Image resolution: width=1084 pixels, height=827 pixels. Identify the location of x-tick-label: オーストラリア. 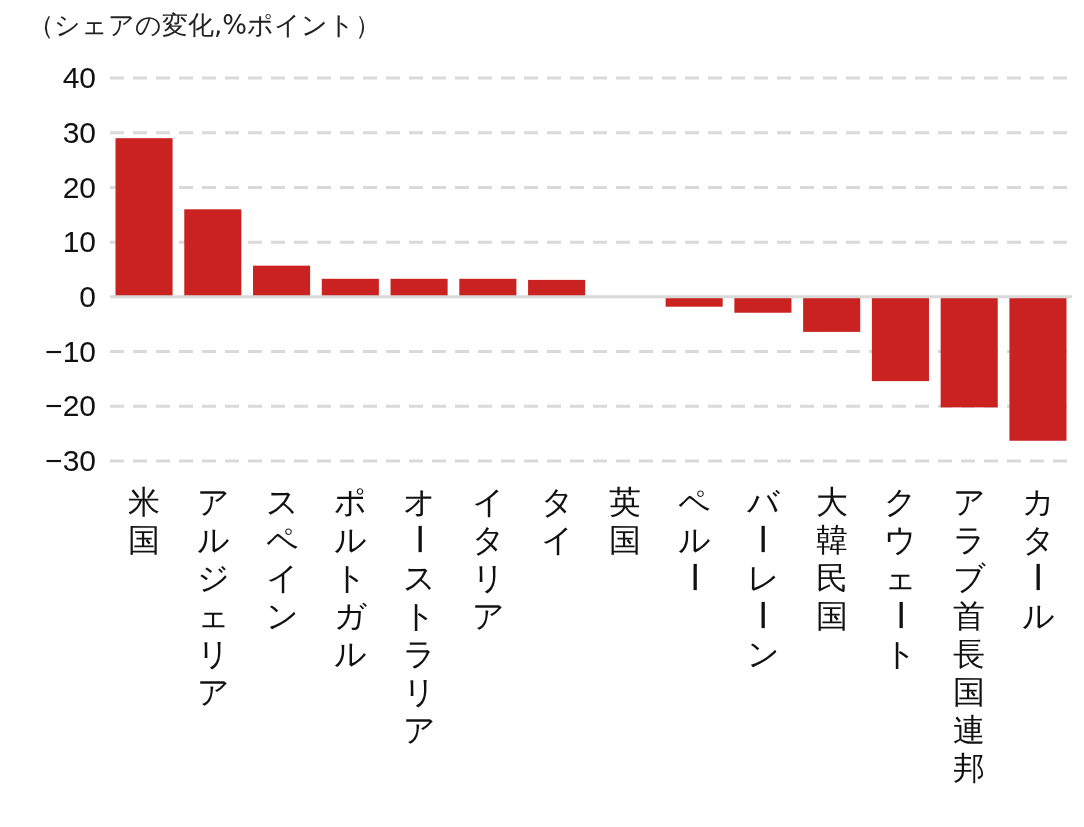
(418, 616).